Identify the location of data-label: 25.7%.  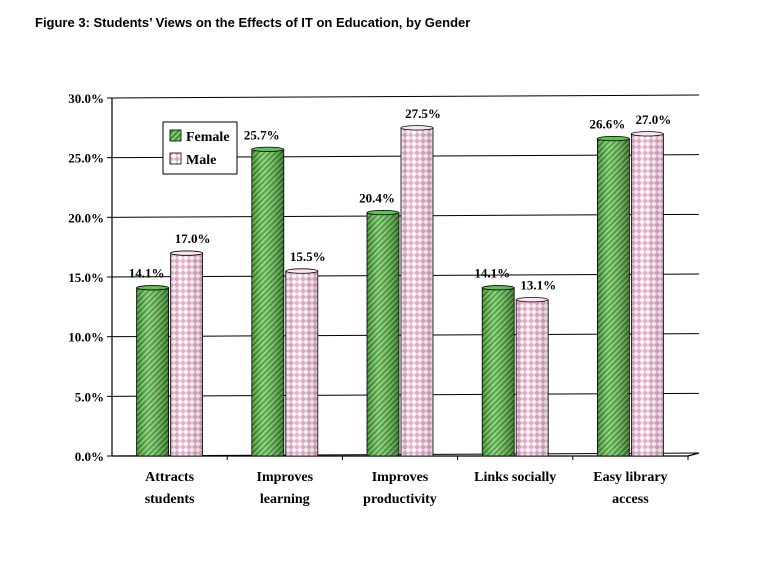
(262, 134).